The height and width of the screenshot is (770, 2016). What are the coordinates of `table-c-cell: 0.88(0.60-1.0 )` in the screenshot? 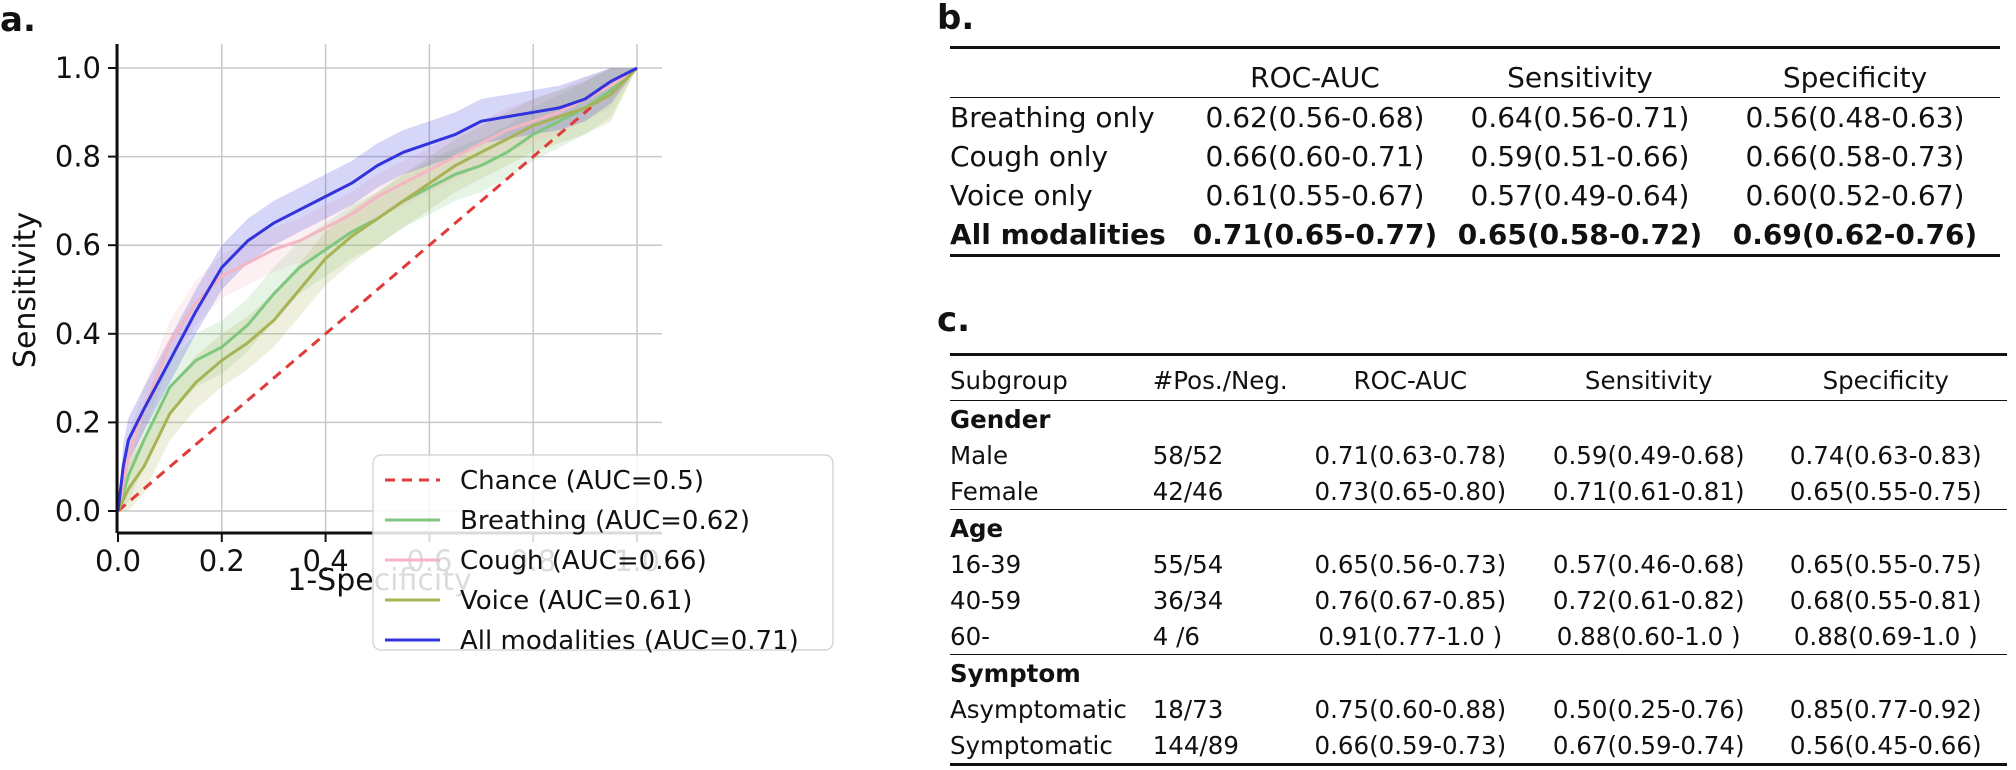 It's located at (1648, 636).